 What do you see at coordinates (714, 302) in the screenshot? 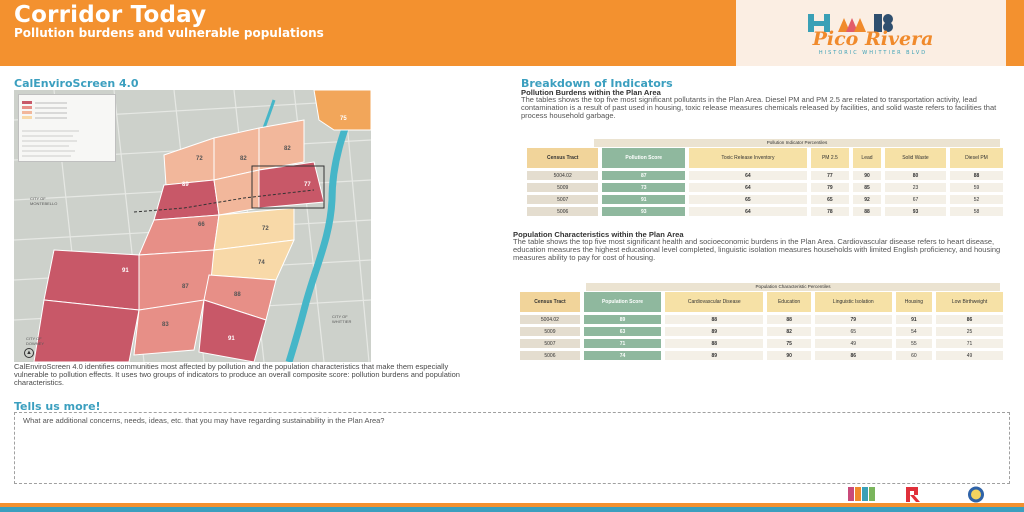
I see `table-header: Cardiovascular Disease` at bounding box center [714, 302].